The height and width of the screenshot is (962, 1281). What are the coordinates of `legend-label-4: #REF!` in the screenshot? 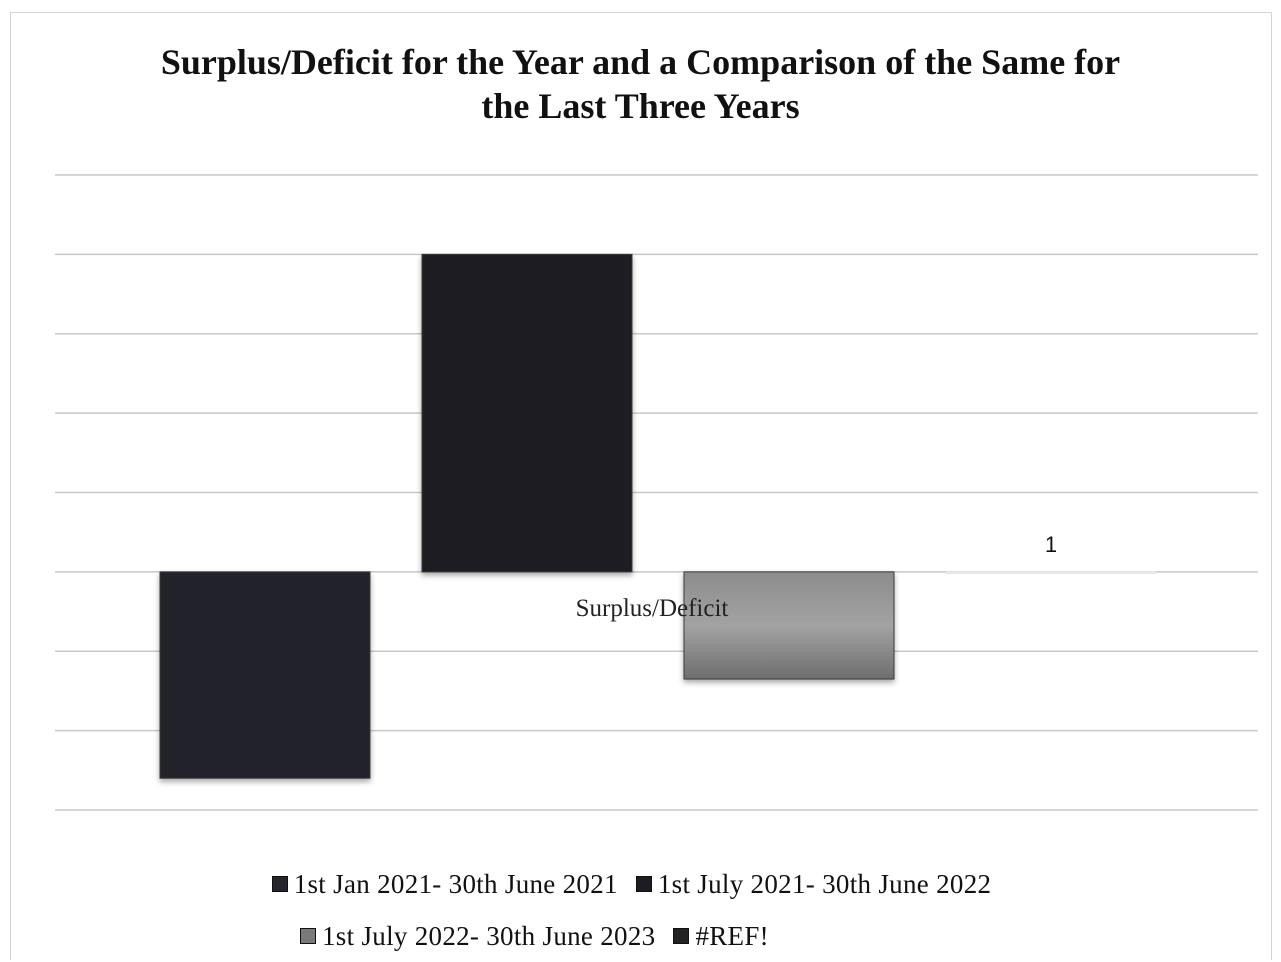 It's located at (732, 935).